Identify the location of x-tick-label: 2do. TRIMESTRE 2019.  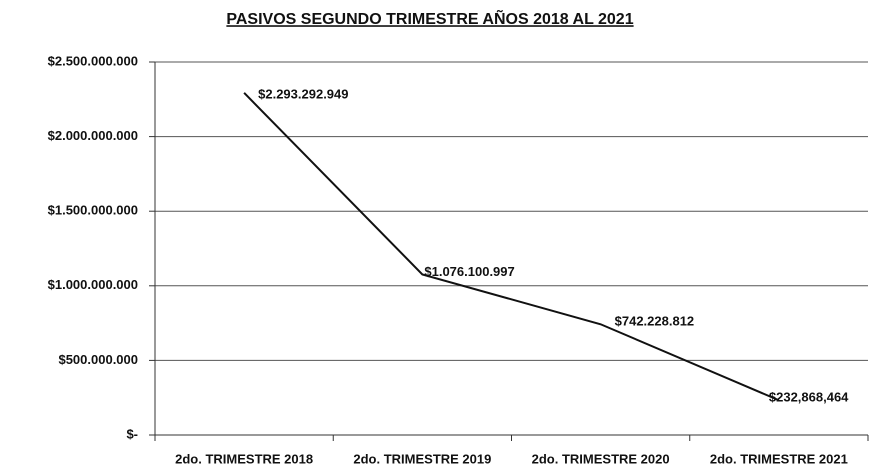
(422, 458).